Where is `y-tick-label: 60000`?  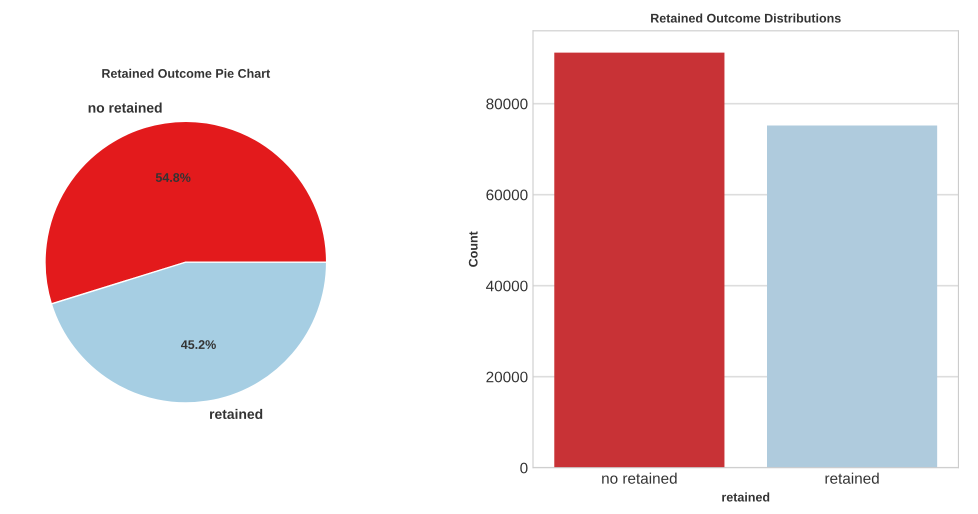 y-tick-label: 60000 is located at coordinates (507, 195).